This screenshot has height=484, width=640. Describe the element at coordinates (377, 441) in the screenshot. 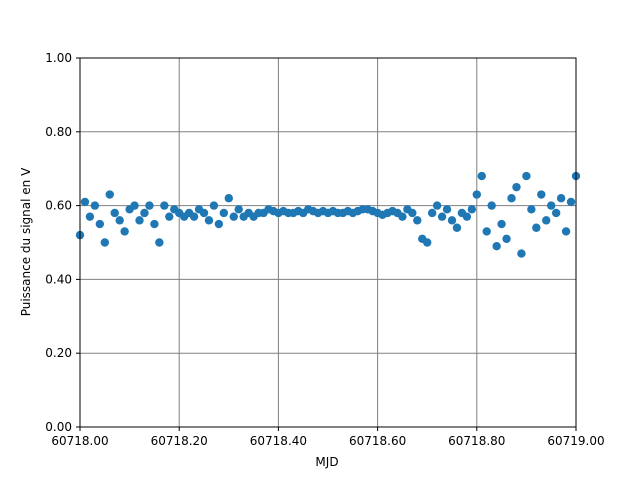

I see `x-tick-label: 60718.60` at that location.